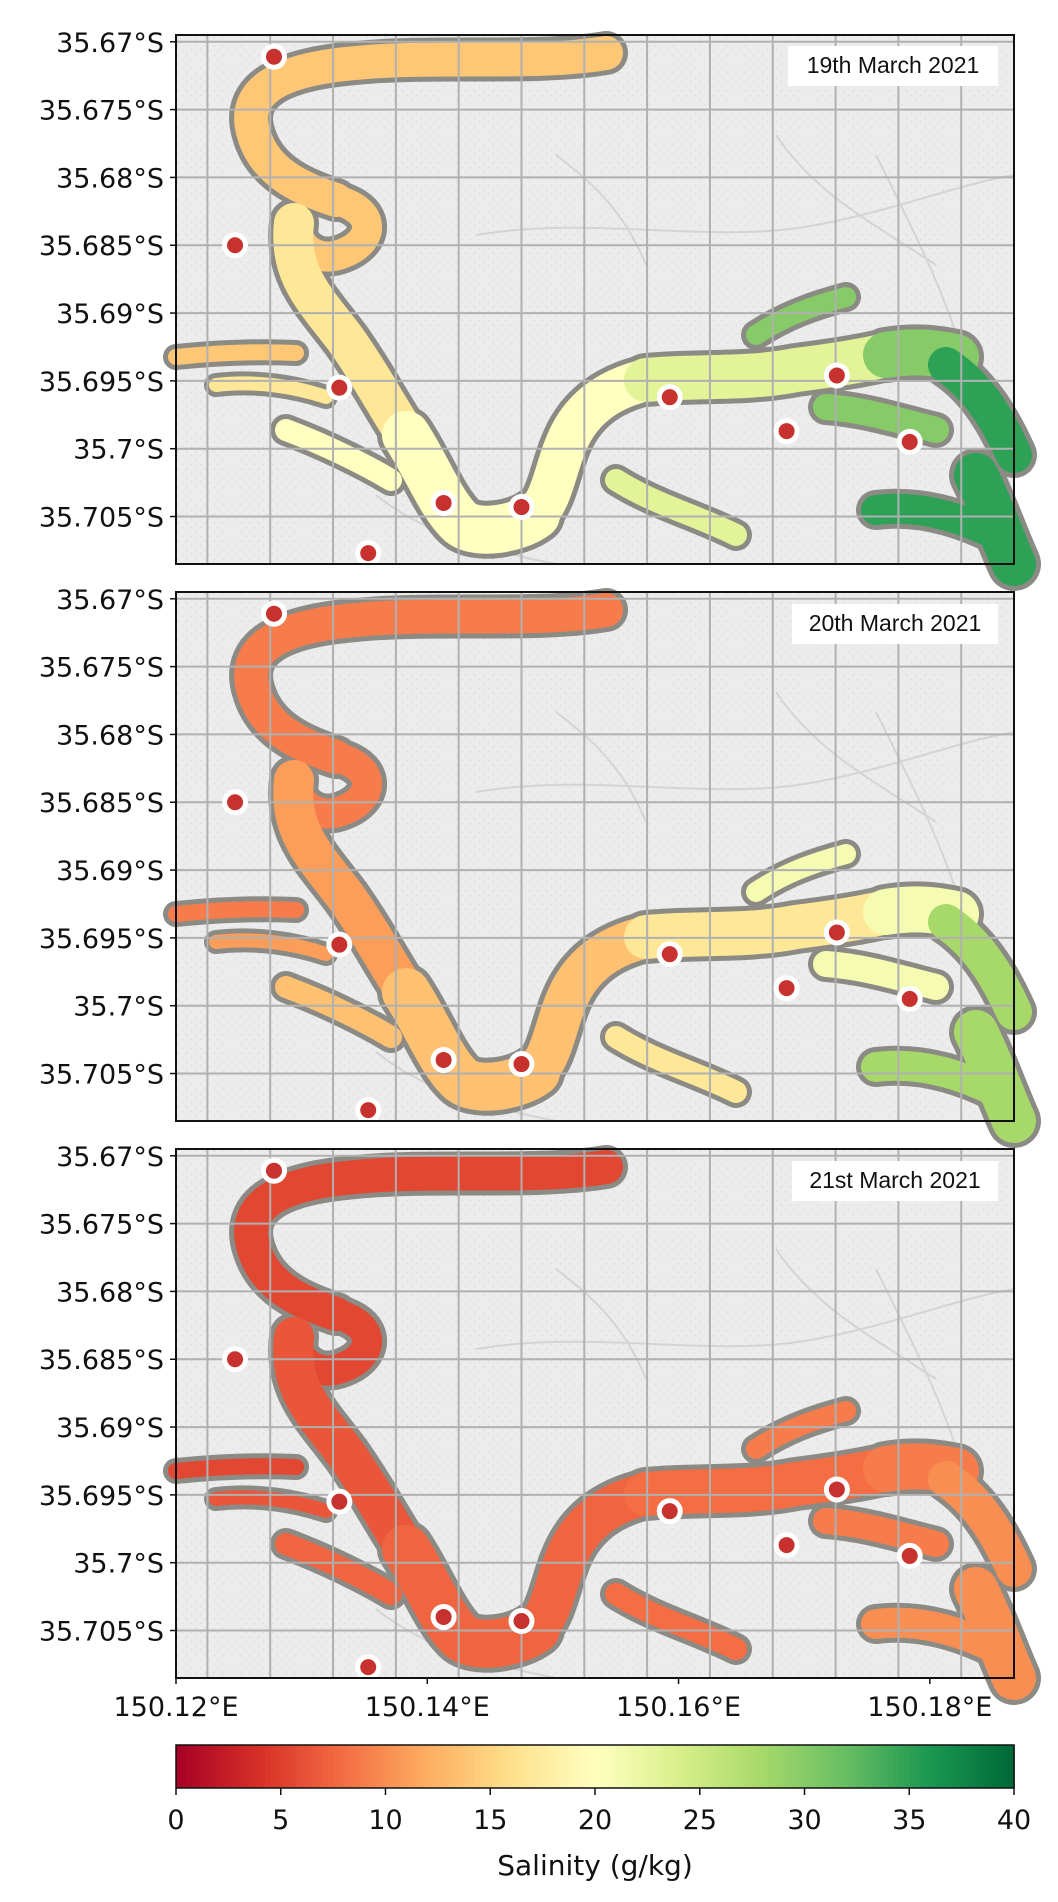  I want to click on colorbar-tick-label: 25, so click(700, 1820).